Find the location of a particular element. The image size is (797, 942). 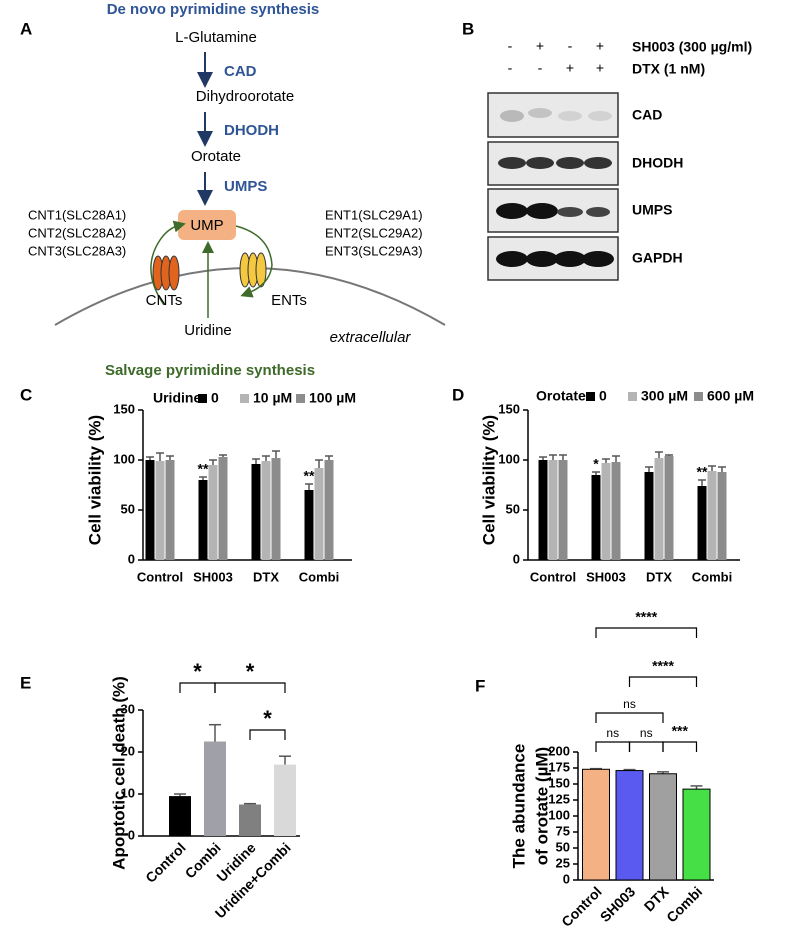

ent-channel is located at coordinates (253, 270).